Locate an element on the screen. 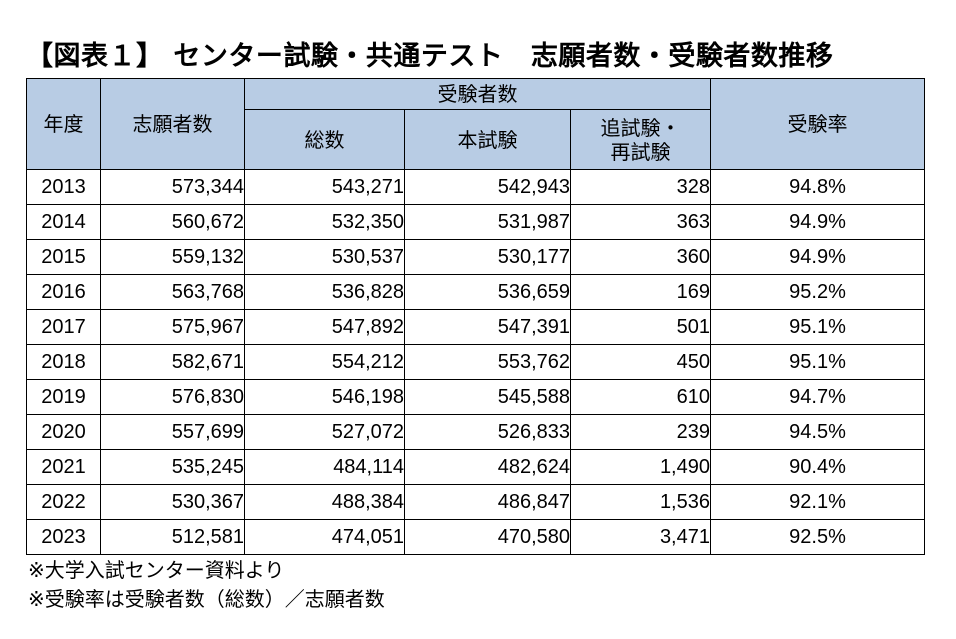 The width and height of the screenshot is (956, 639). cell-total: 532,350 is located at coordinates (324, 222).